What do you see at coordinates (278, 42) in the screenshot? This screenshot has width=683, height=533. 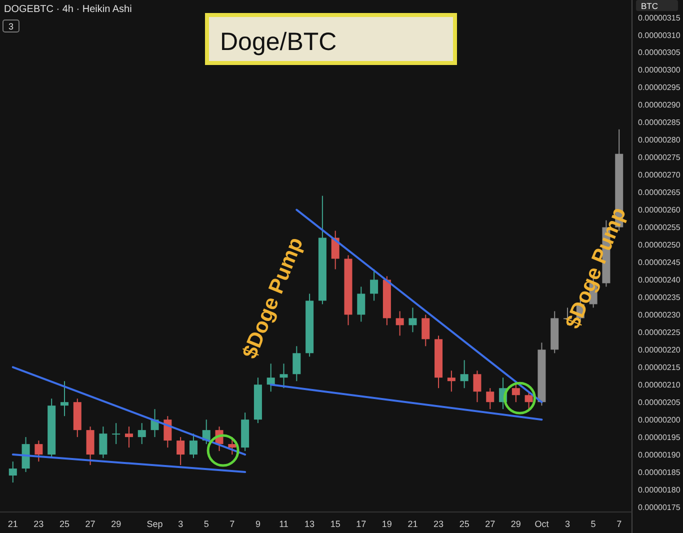 I see `text: Doge/BTC` at bounding box center [278, 42].